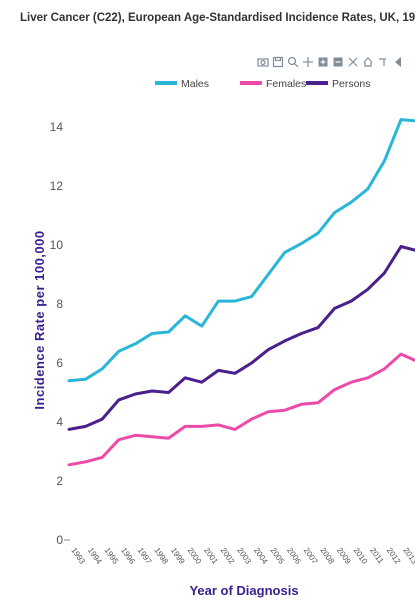 The height and width of the screenshot is (606, 415). Describe the element at coordinates (178, 556) in the screenshot. I see `x-tick-label: 1999` at that location.